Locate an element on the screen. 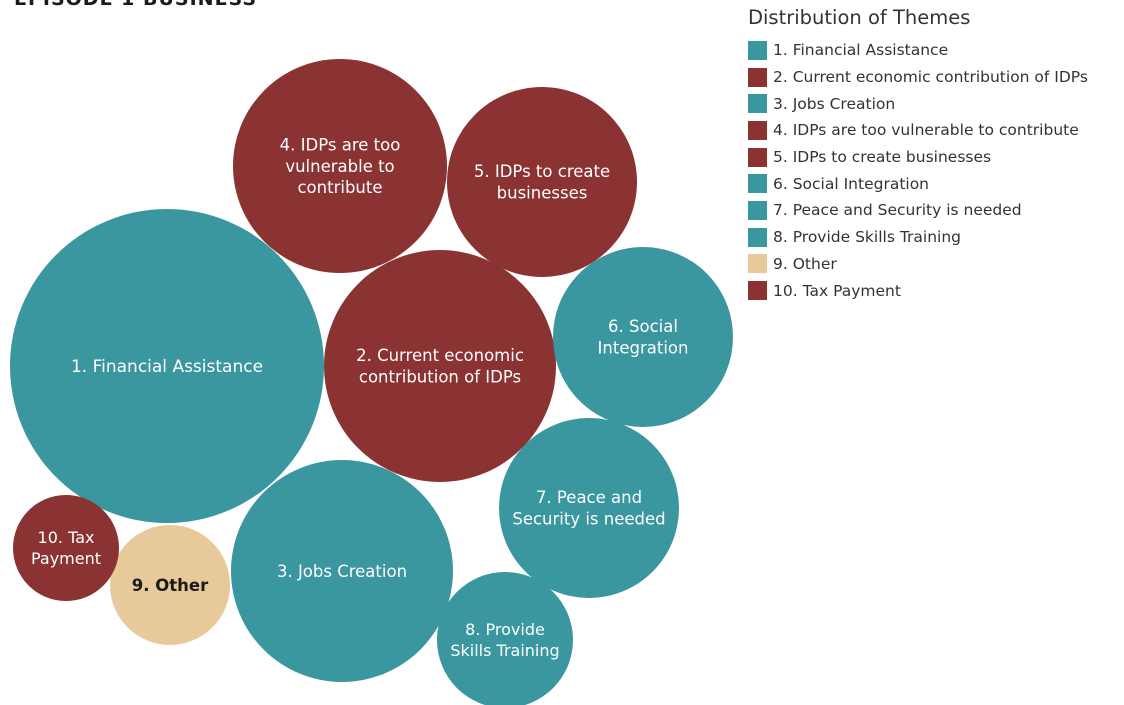  bubble-3: 3. Jobs Creation is located at coordinates (342, 571).